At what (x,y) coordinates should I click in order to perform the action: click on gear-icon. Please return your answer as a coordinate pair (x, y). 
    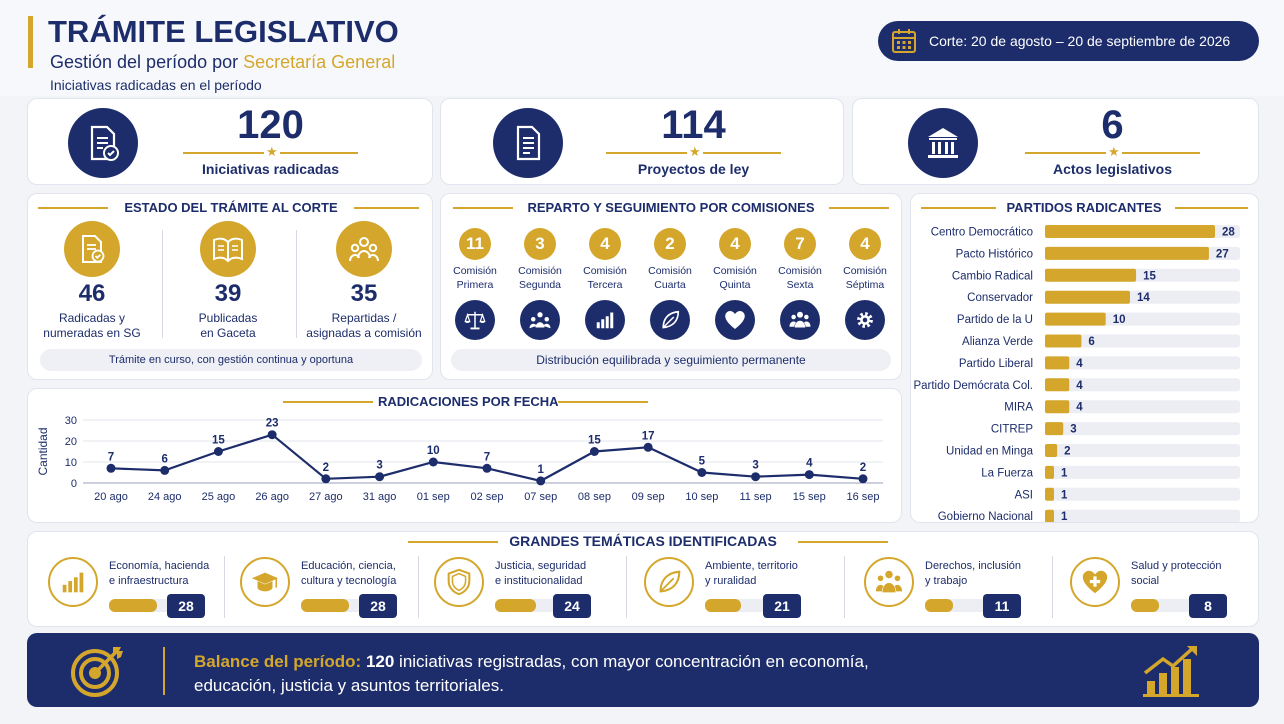
    Looking at the image, I should click on (865, 320).